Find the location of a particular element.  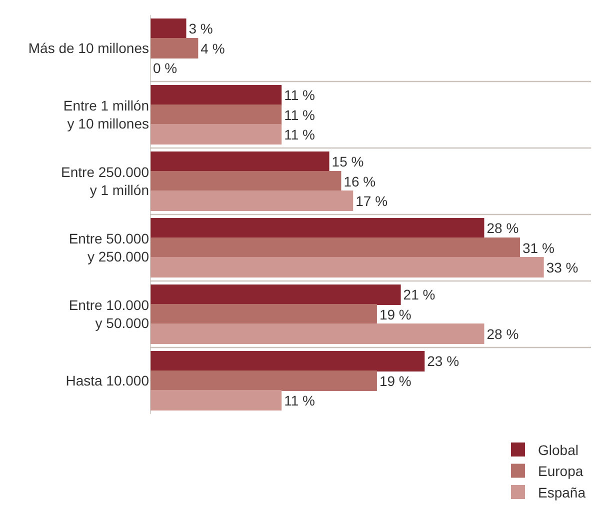

data-label: 21 % is located at coordinates (419, 294).